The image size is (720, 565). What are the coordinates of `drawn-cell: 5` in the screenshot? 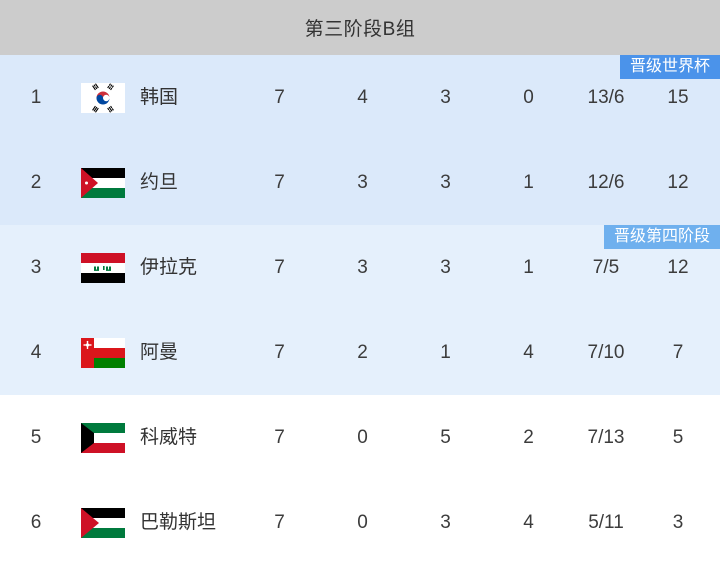 It's located at (445, 437).